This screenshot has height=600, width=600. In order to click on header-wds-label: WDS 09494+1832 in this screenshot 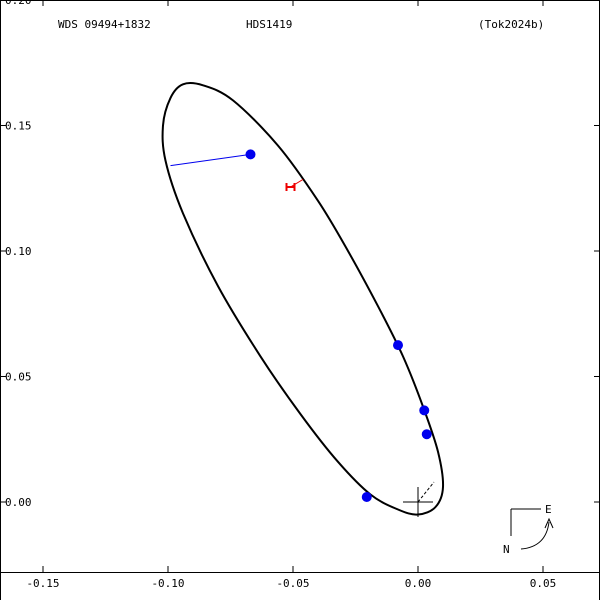, I will do `click(104, 24)`.